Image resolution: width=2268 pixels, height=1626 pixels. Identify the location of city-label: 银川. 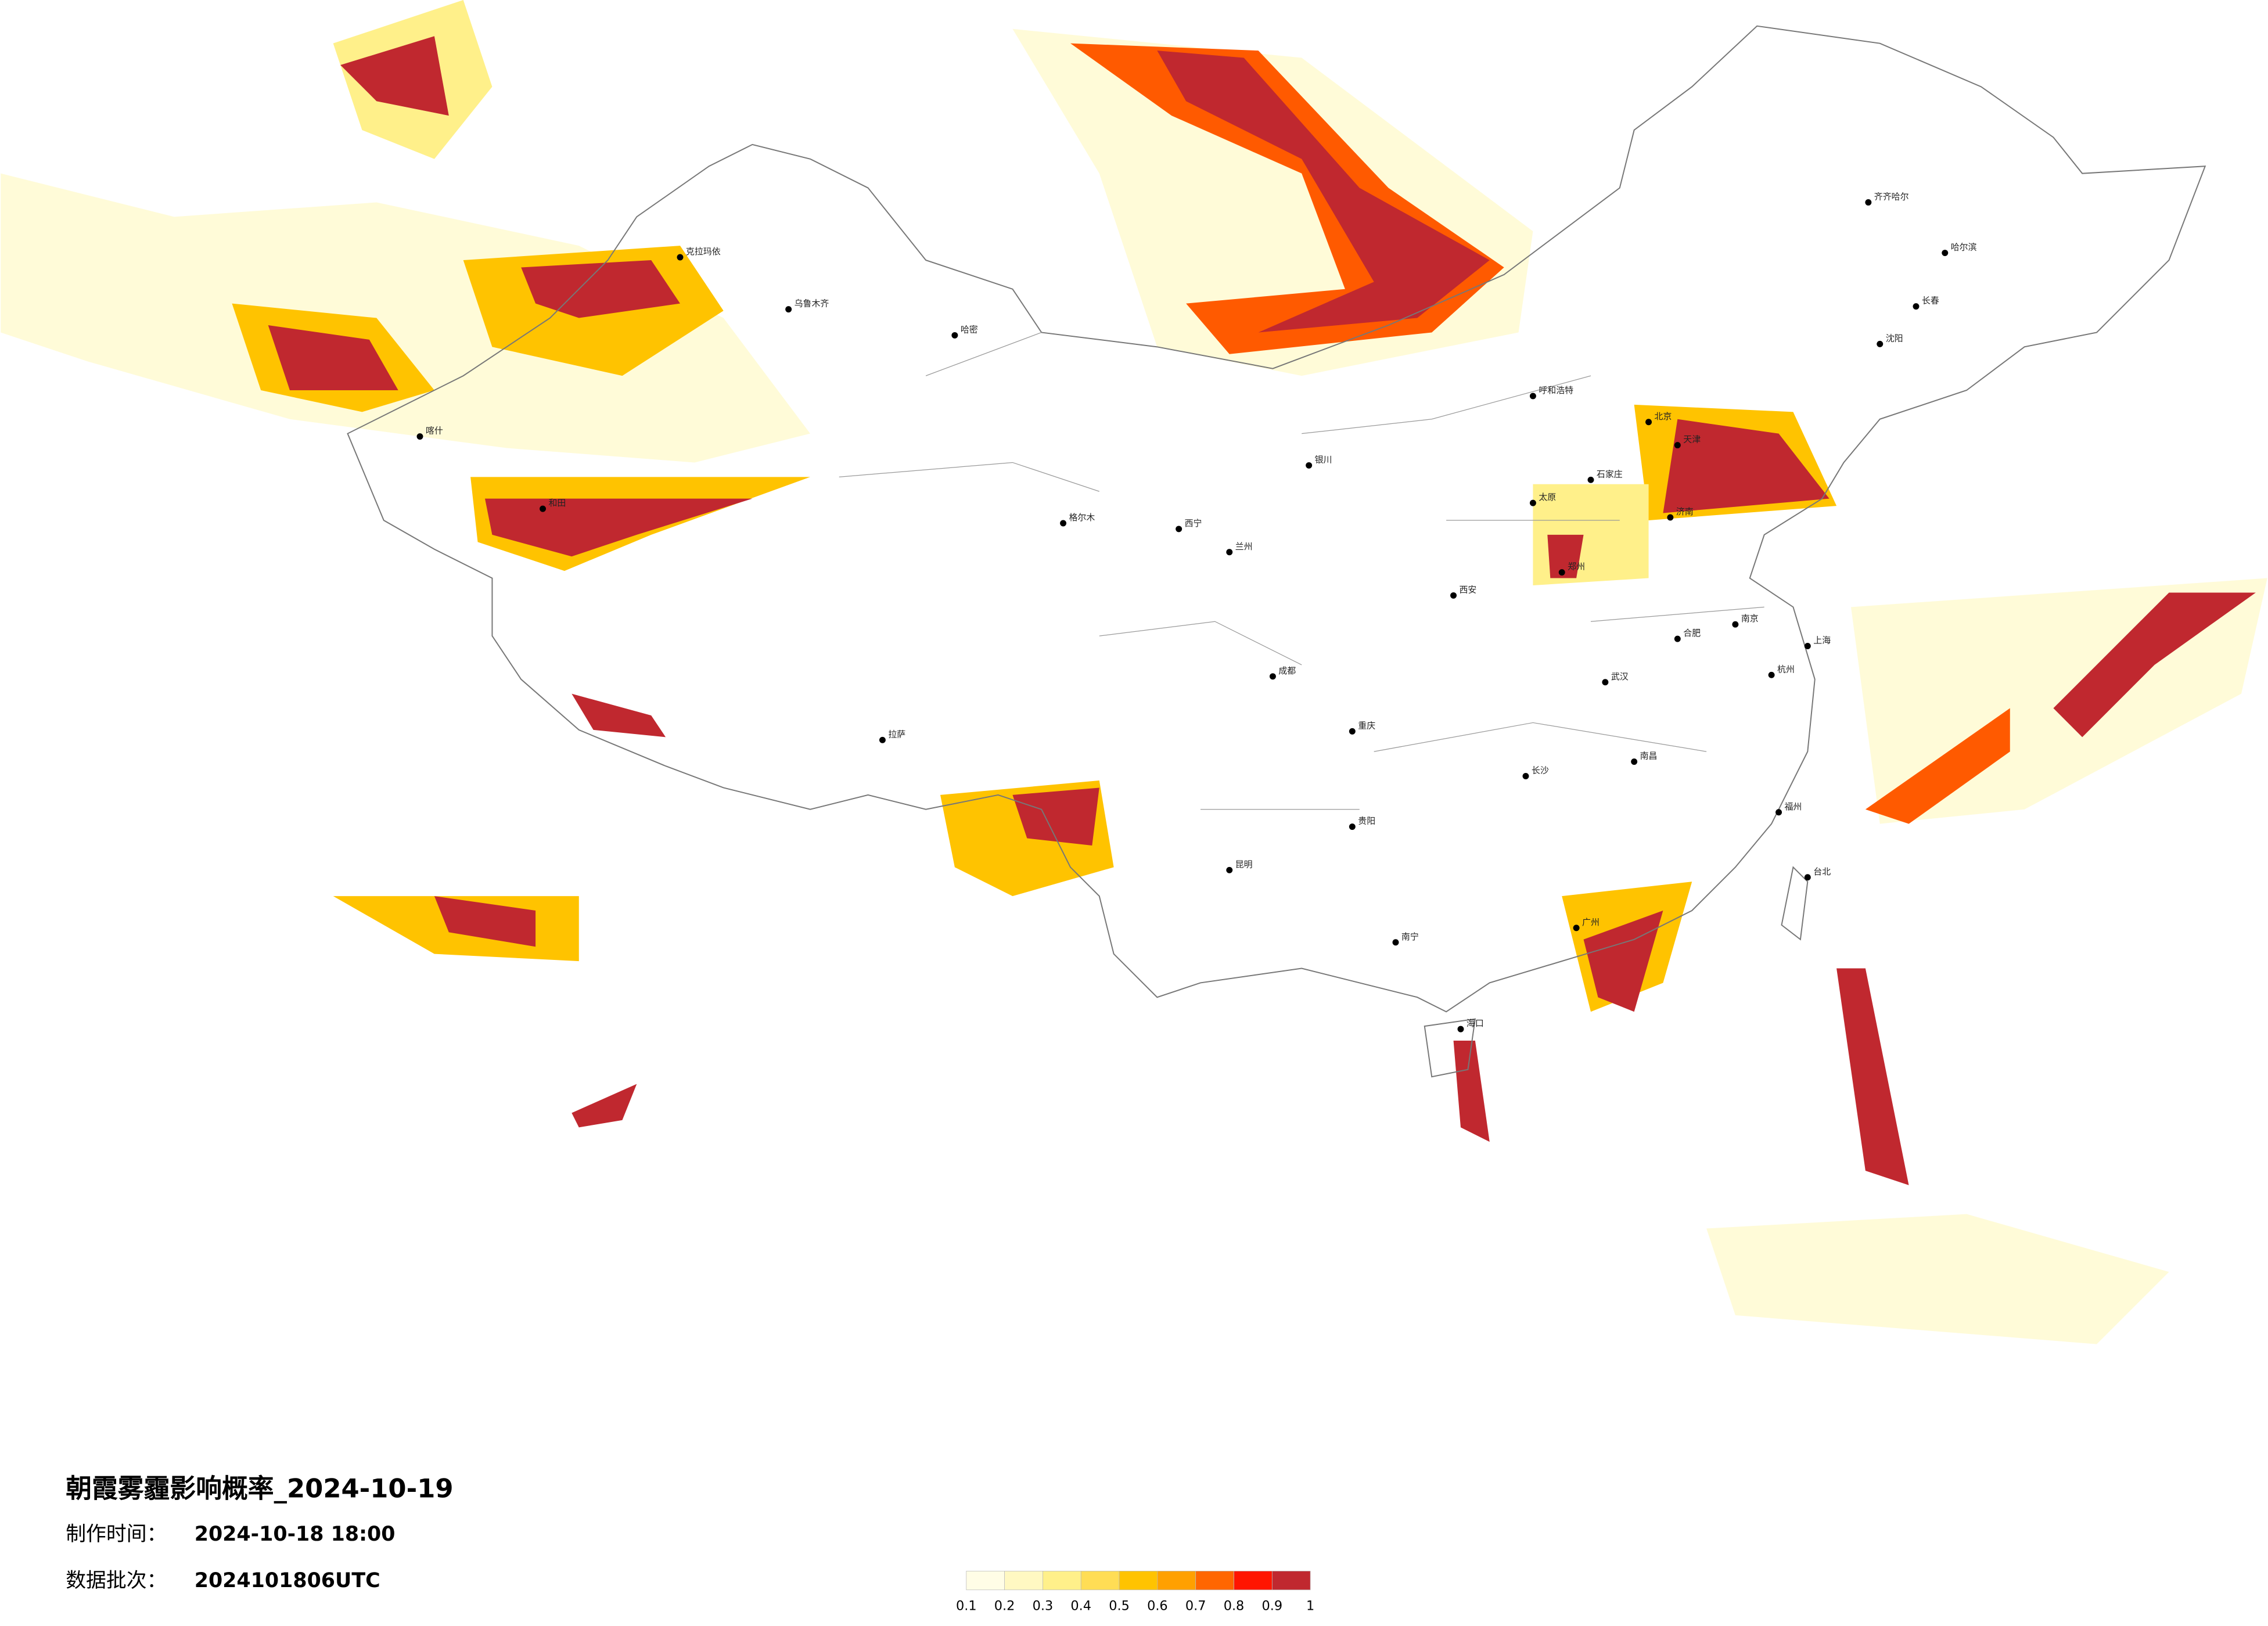
(1323, 459).